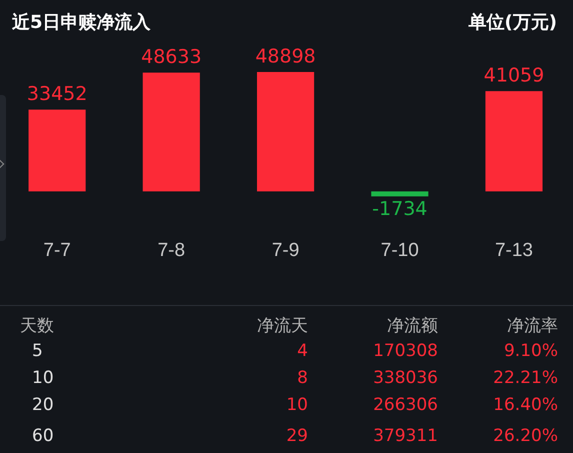 The width and height of the screenshot is (573, 453). Describe the element at coordinates (405, 436) in the screenshot. I see `text: 379311` at that location.